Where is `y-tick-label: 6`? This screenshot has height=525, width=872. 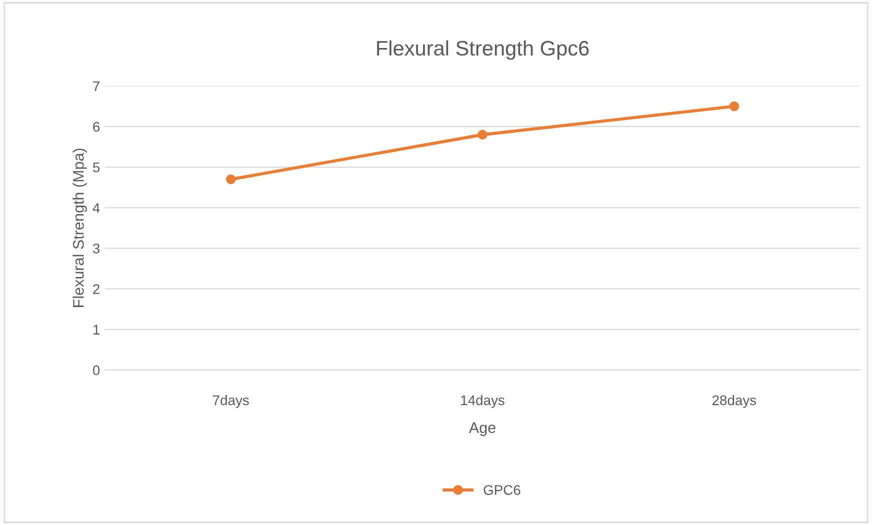
y-tick-label: 6 is located at coordinates (96, 127).